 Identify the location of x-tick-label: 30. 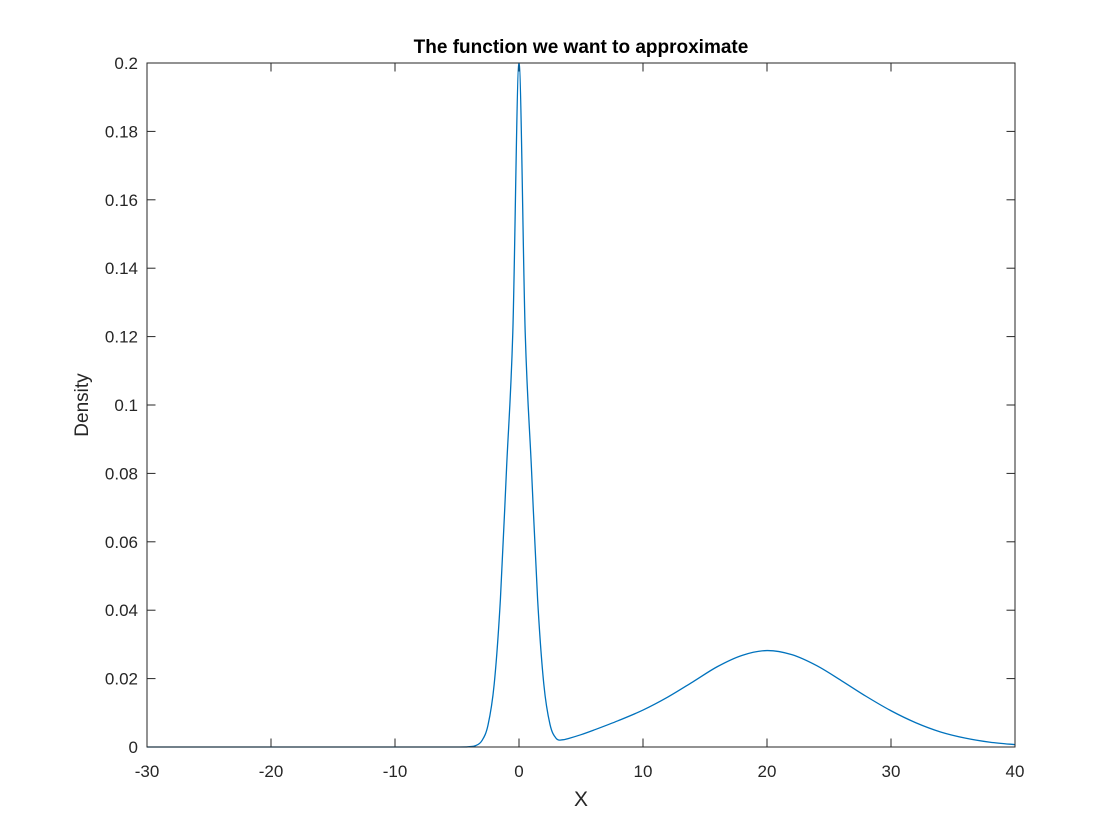
(891, 771).